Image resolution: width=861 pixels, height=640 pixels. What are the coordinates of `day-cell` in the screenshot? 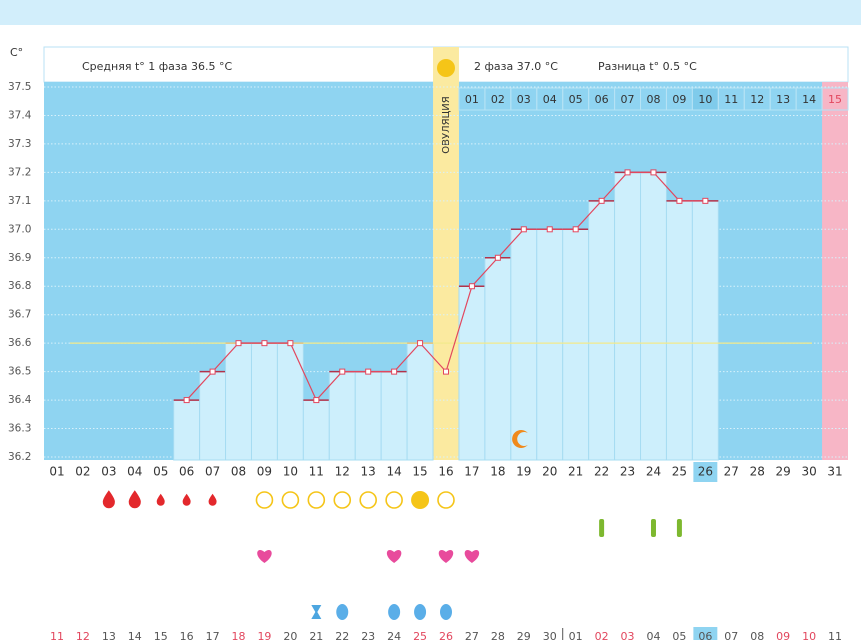 It's located at (835, 99).